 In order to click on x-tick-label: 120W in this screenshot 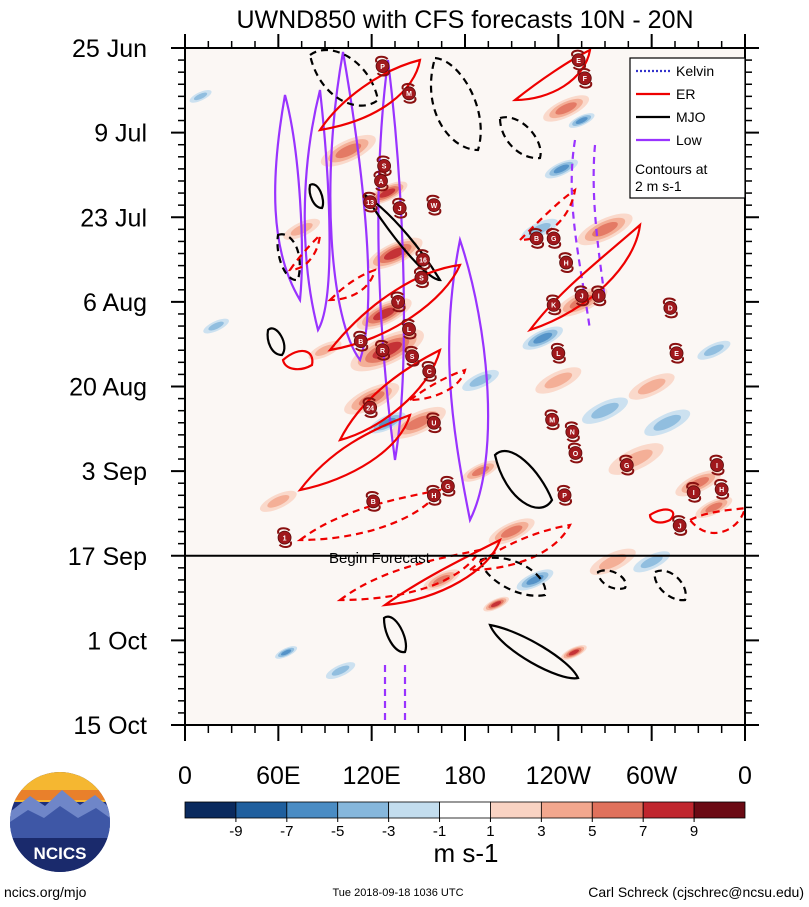, I will do `click(559, 776)`.